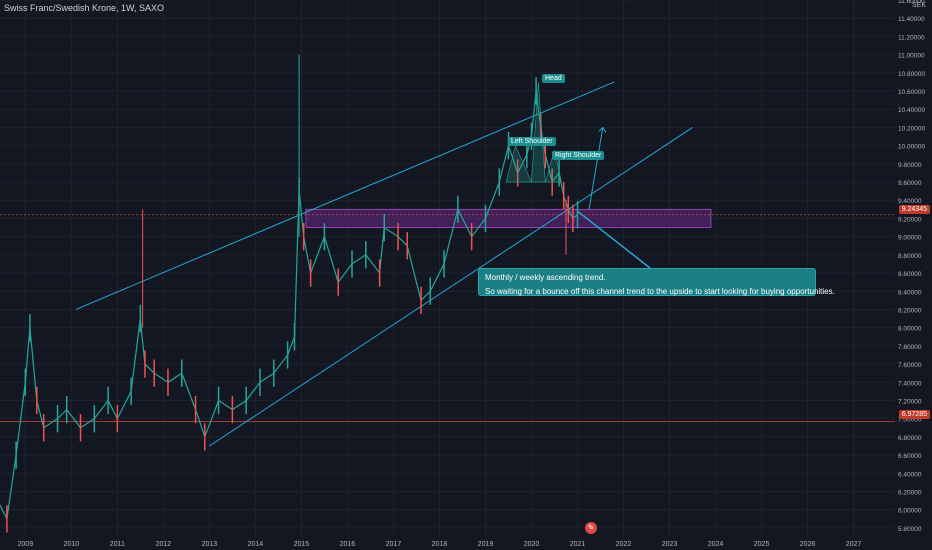 Image resolution: width=932 pixels, height=550 pixels. I want to click on y-tick-label: 8.00000, so click(910, 329).